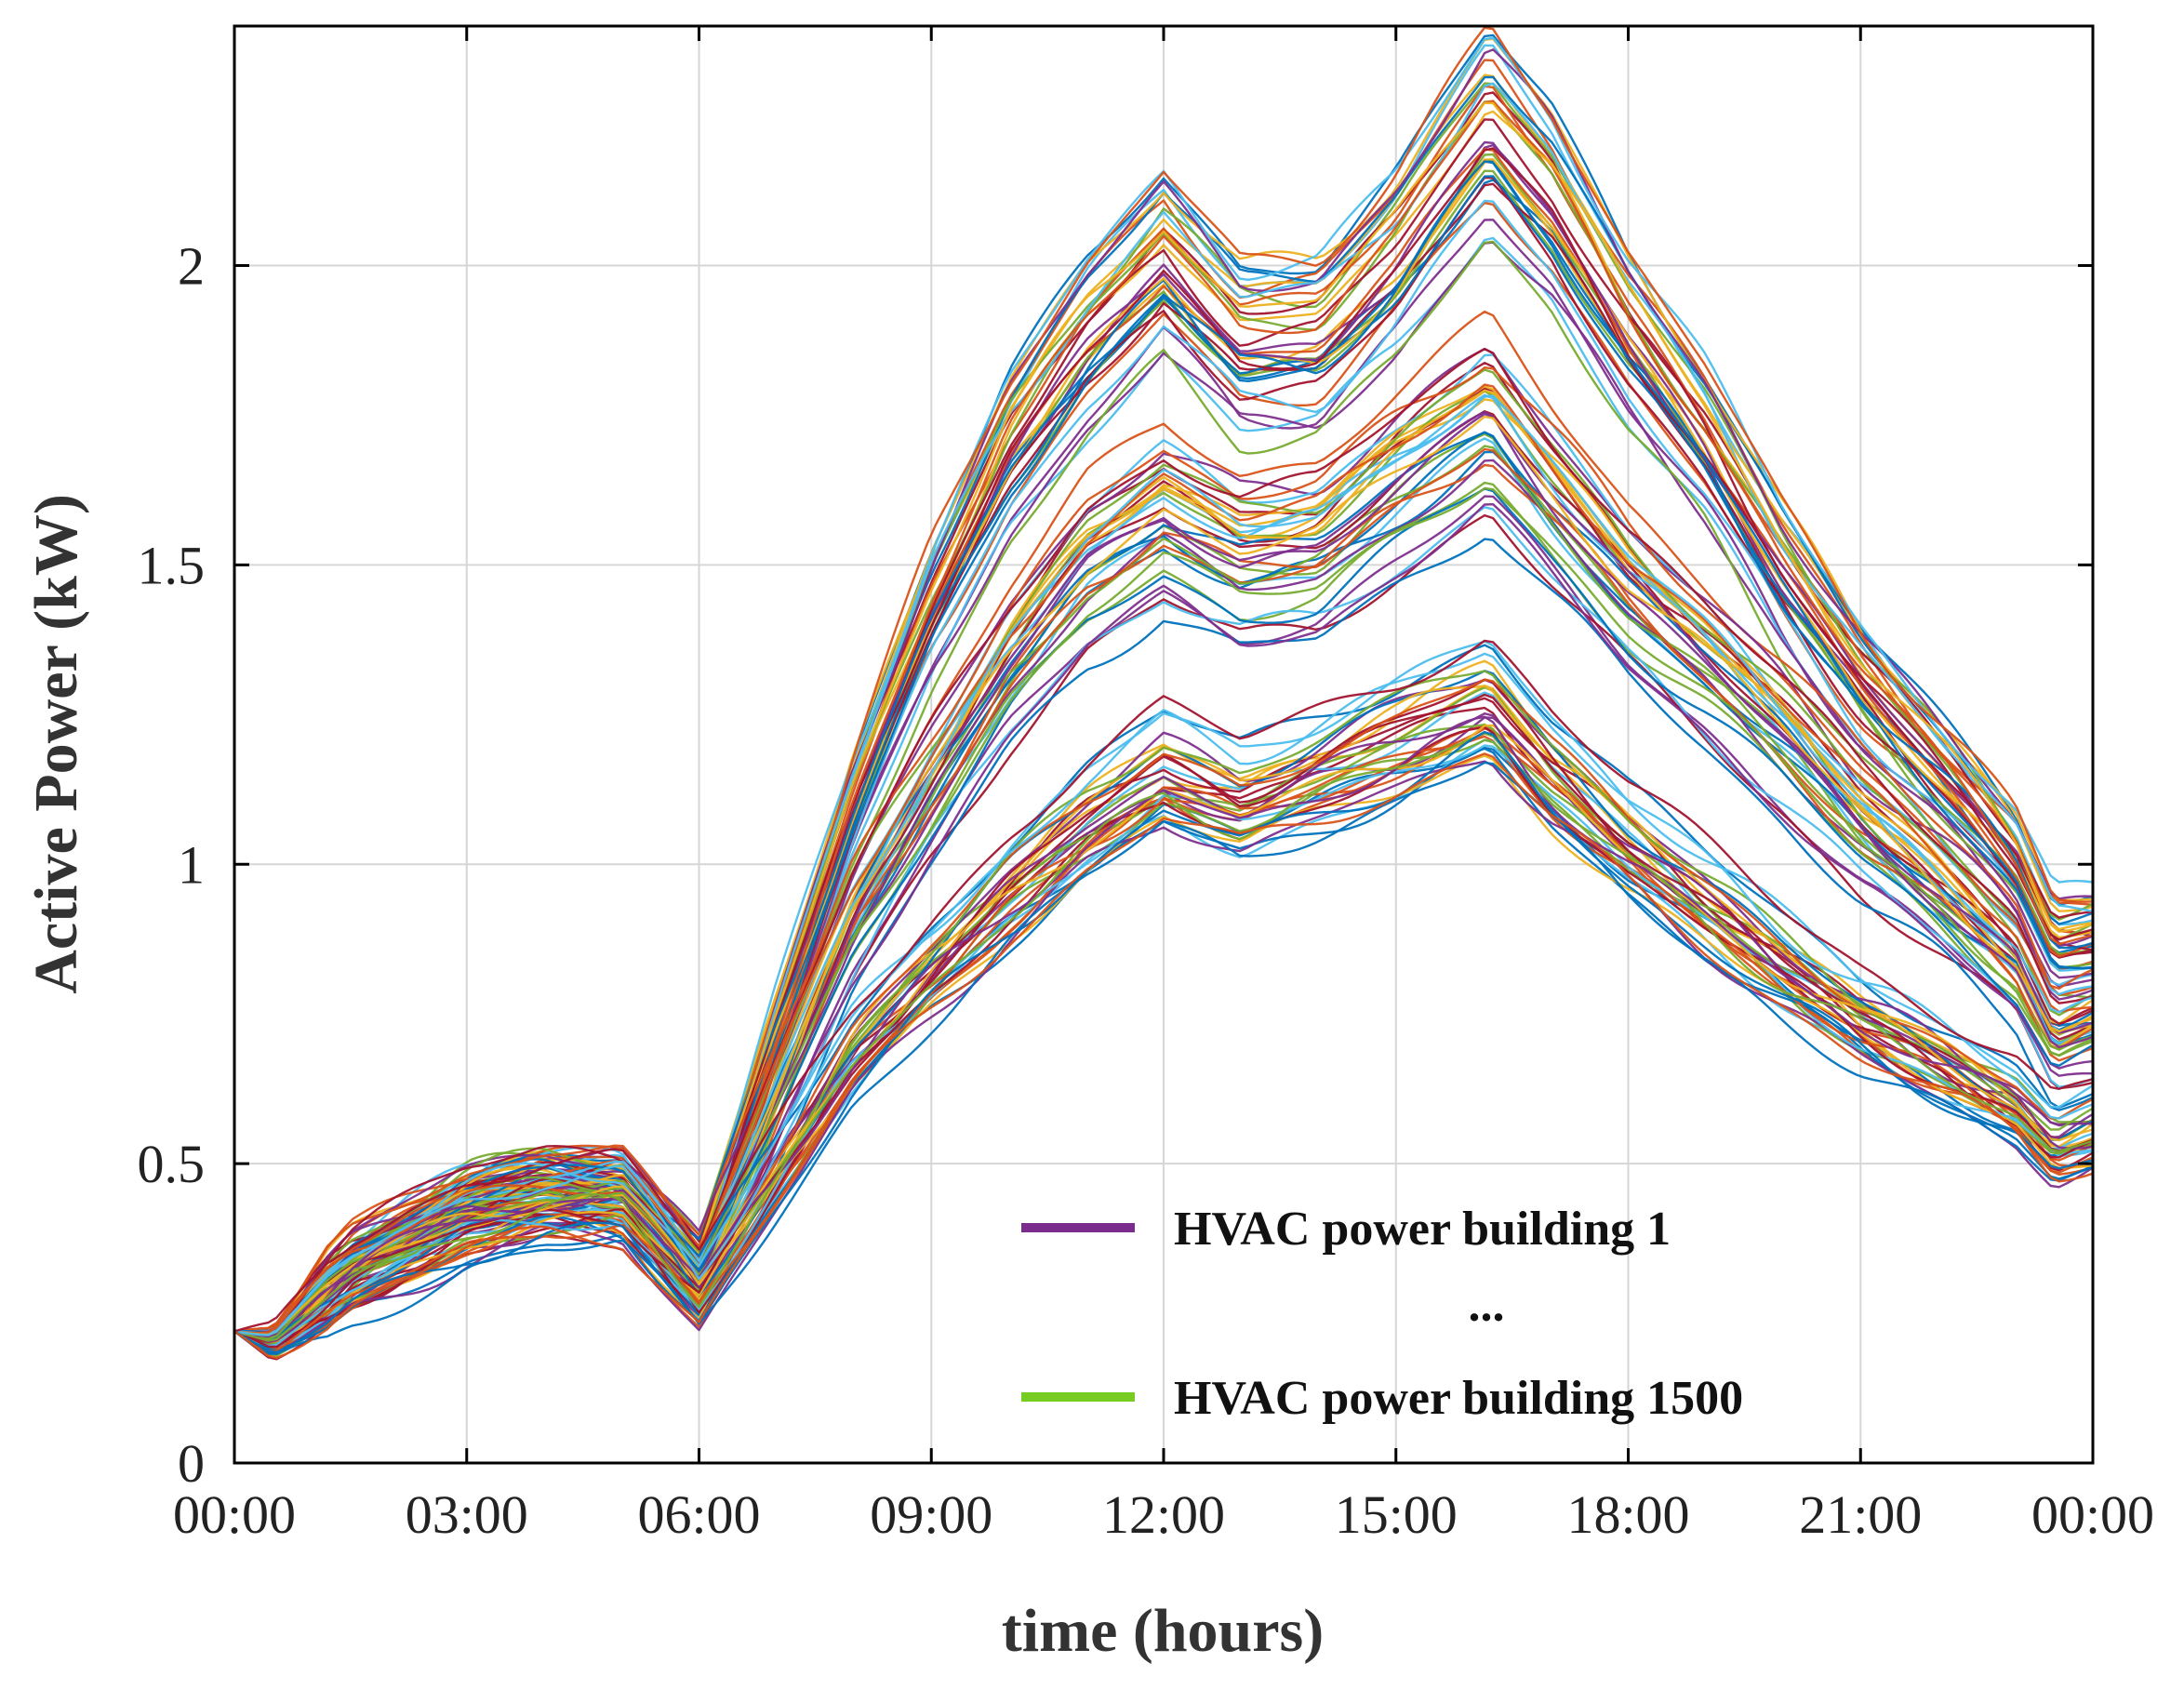 This screenshot has width=2184, height=1689. I want to click on x-tick-label: 18:00, so click(1627, 1514).